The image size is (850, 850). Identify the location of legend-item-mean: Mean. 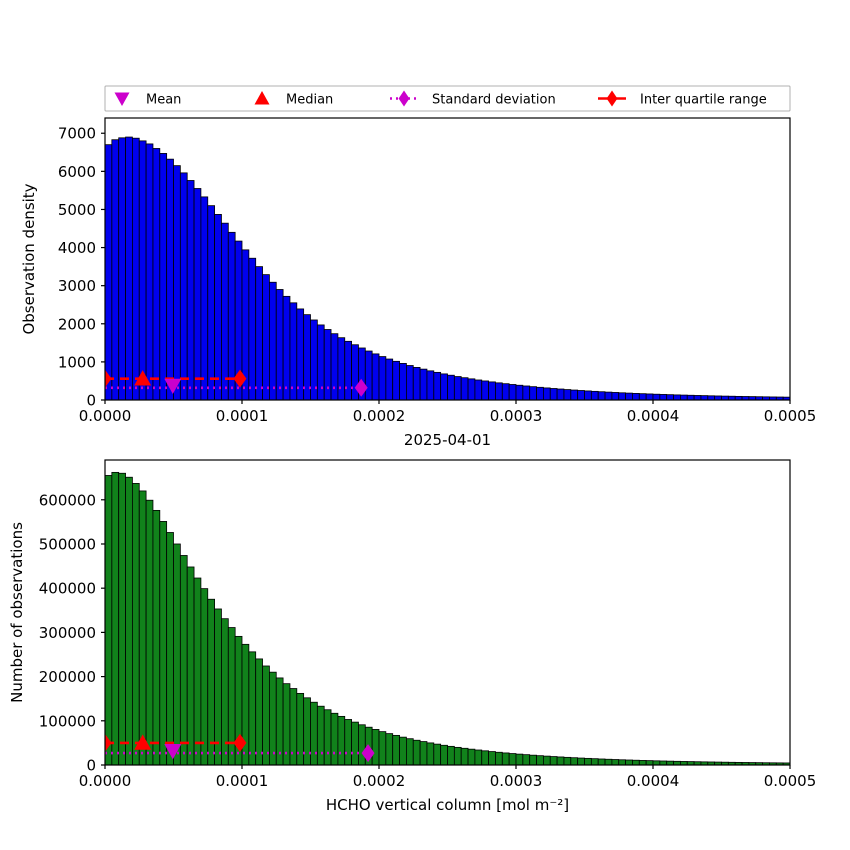
(148, 100).